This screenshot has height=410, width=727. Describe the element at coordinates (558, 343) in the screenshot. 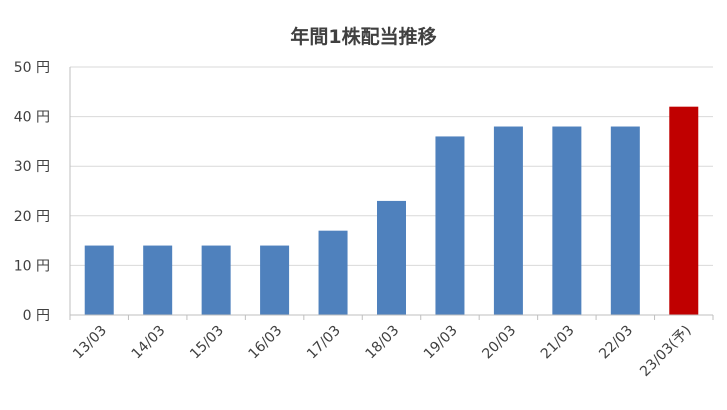

I see `x-tick-label: 21/03` at that location.